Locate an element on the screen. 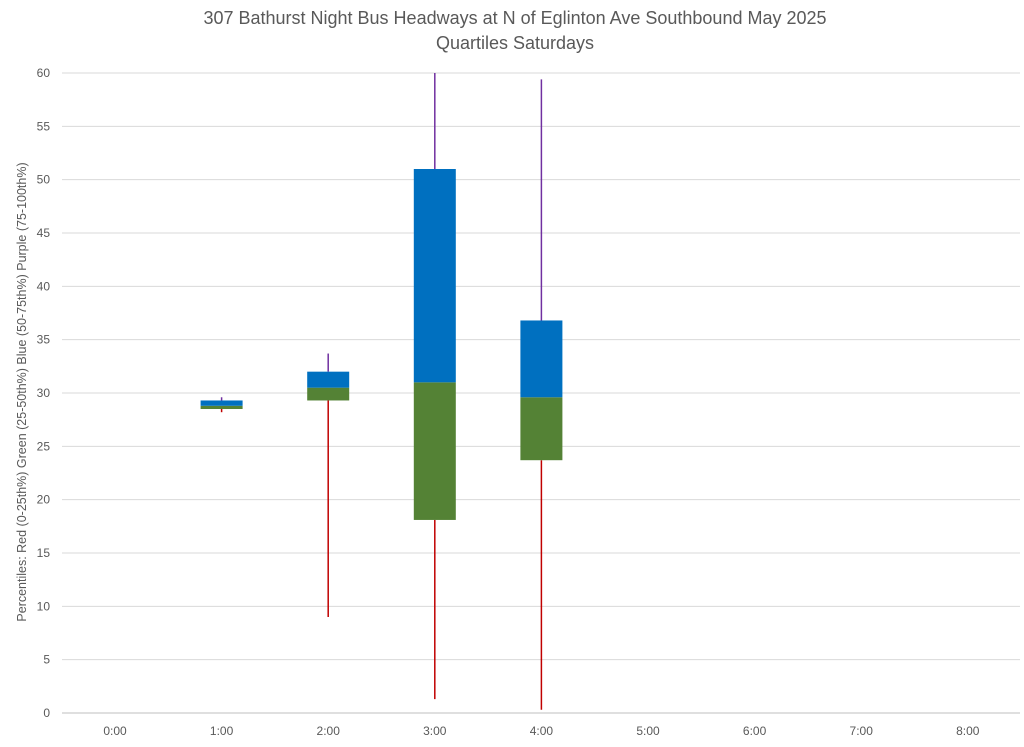 The image size is (1024, 747). y-tick-label: 0 is located at coordinates (46, 713).